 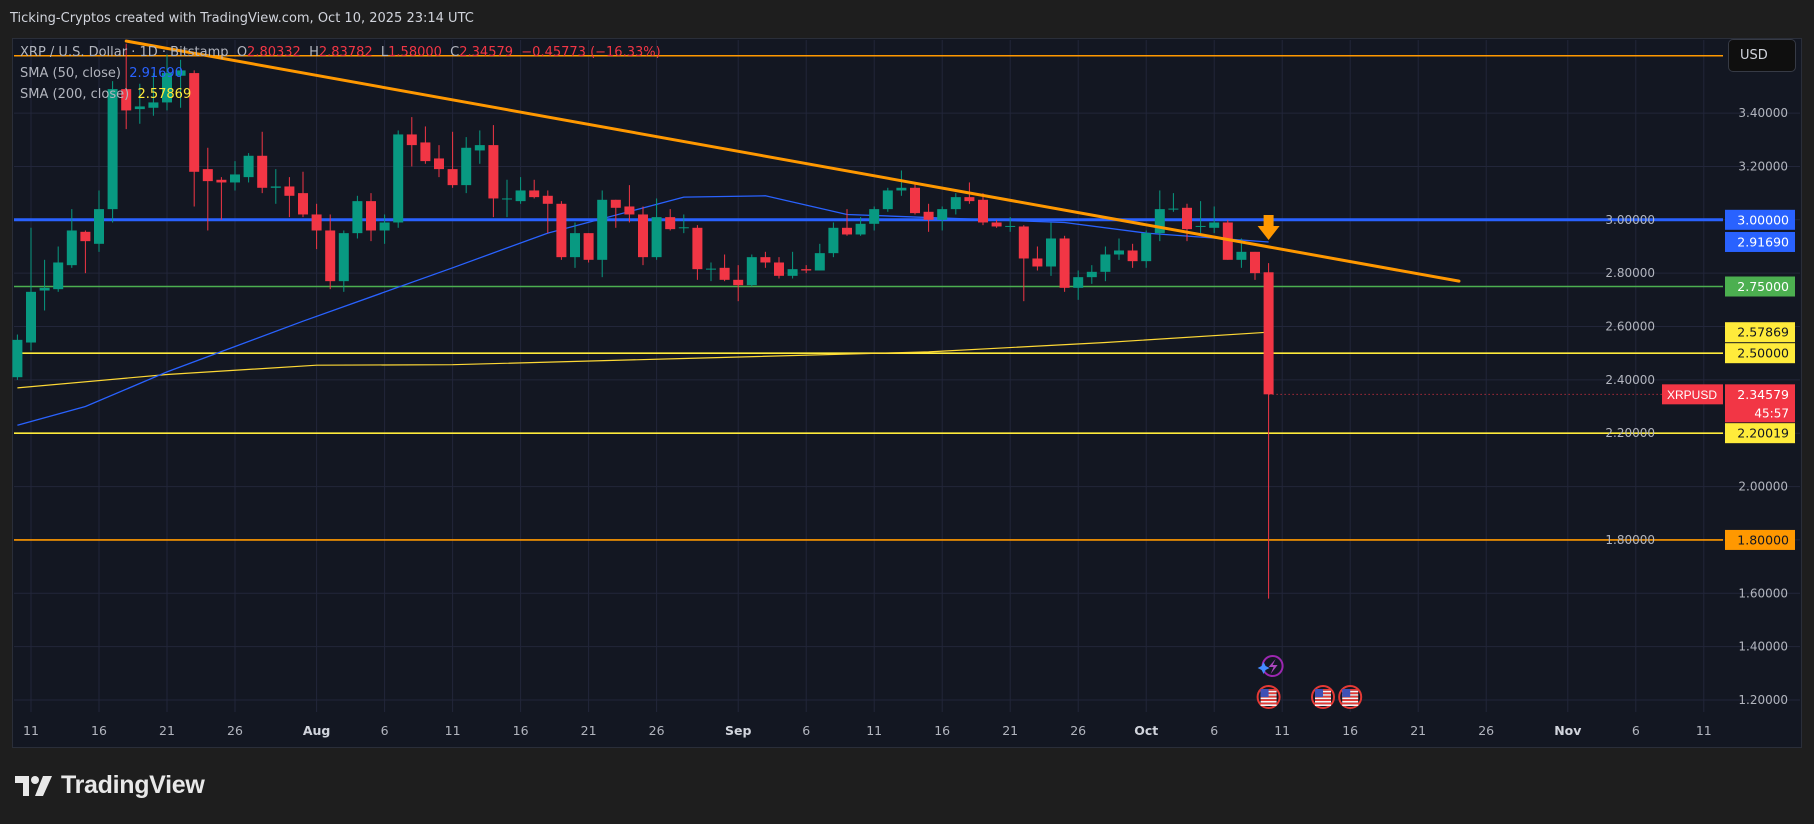 What do you see at coordinates (274, 52) in the screenshot?
I see `open-value: 2.80332` at bounding box center [274, 52].